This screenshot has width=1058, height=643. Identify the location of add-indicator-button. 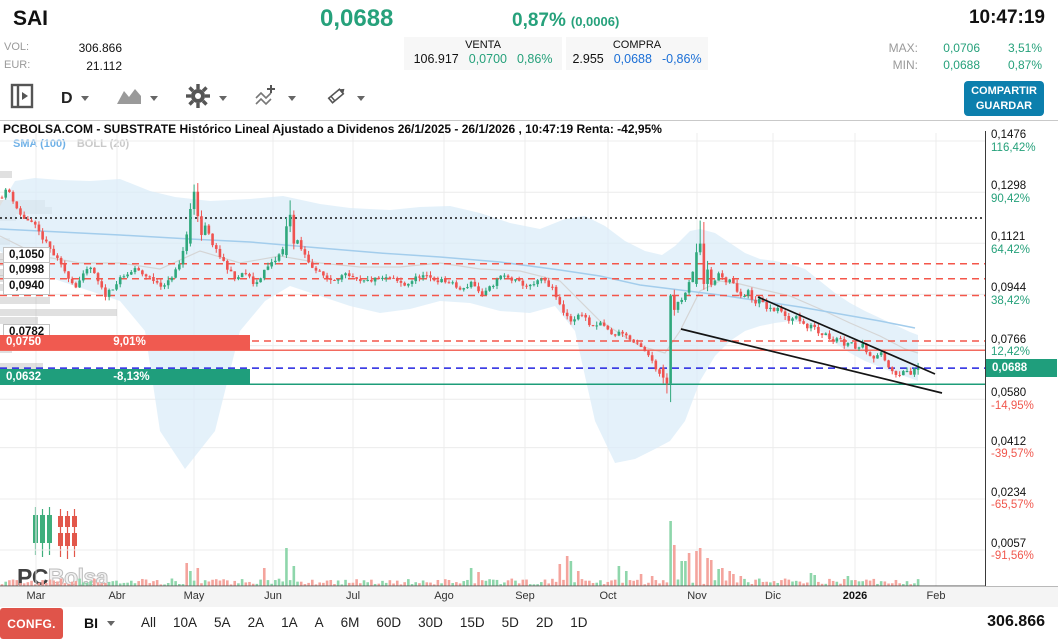
(275, 98).